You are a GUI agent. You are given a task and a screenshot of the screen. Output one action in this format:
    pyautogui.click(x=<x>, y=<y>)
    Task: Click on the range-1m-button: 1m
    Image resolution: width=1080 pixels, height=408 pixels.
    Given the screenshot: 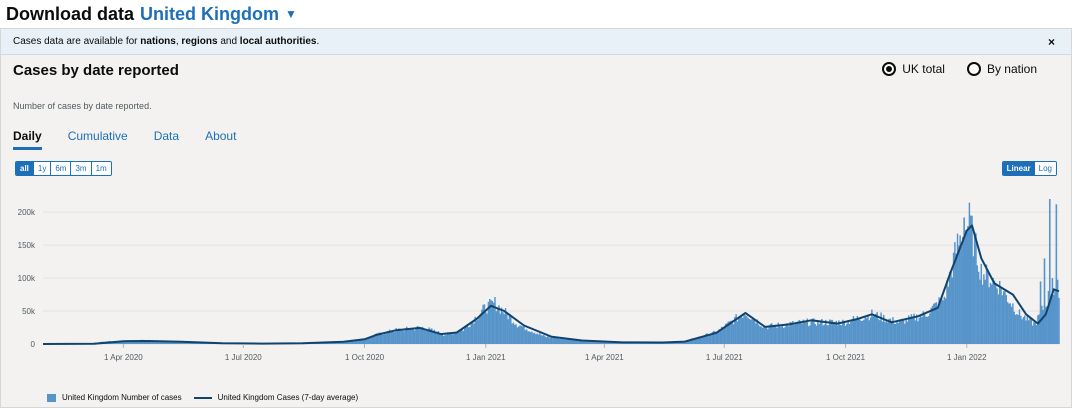 What is the action you would take?
    pyautogui.click(x=101, y=168)
    